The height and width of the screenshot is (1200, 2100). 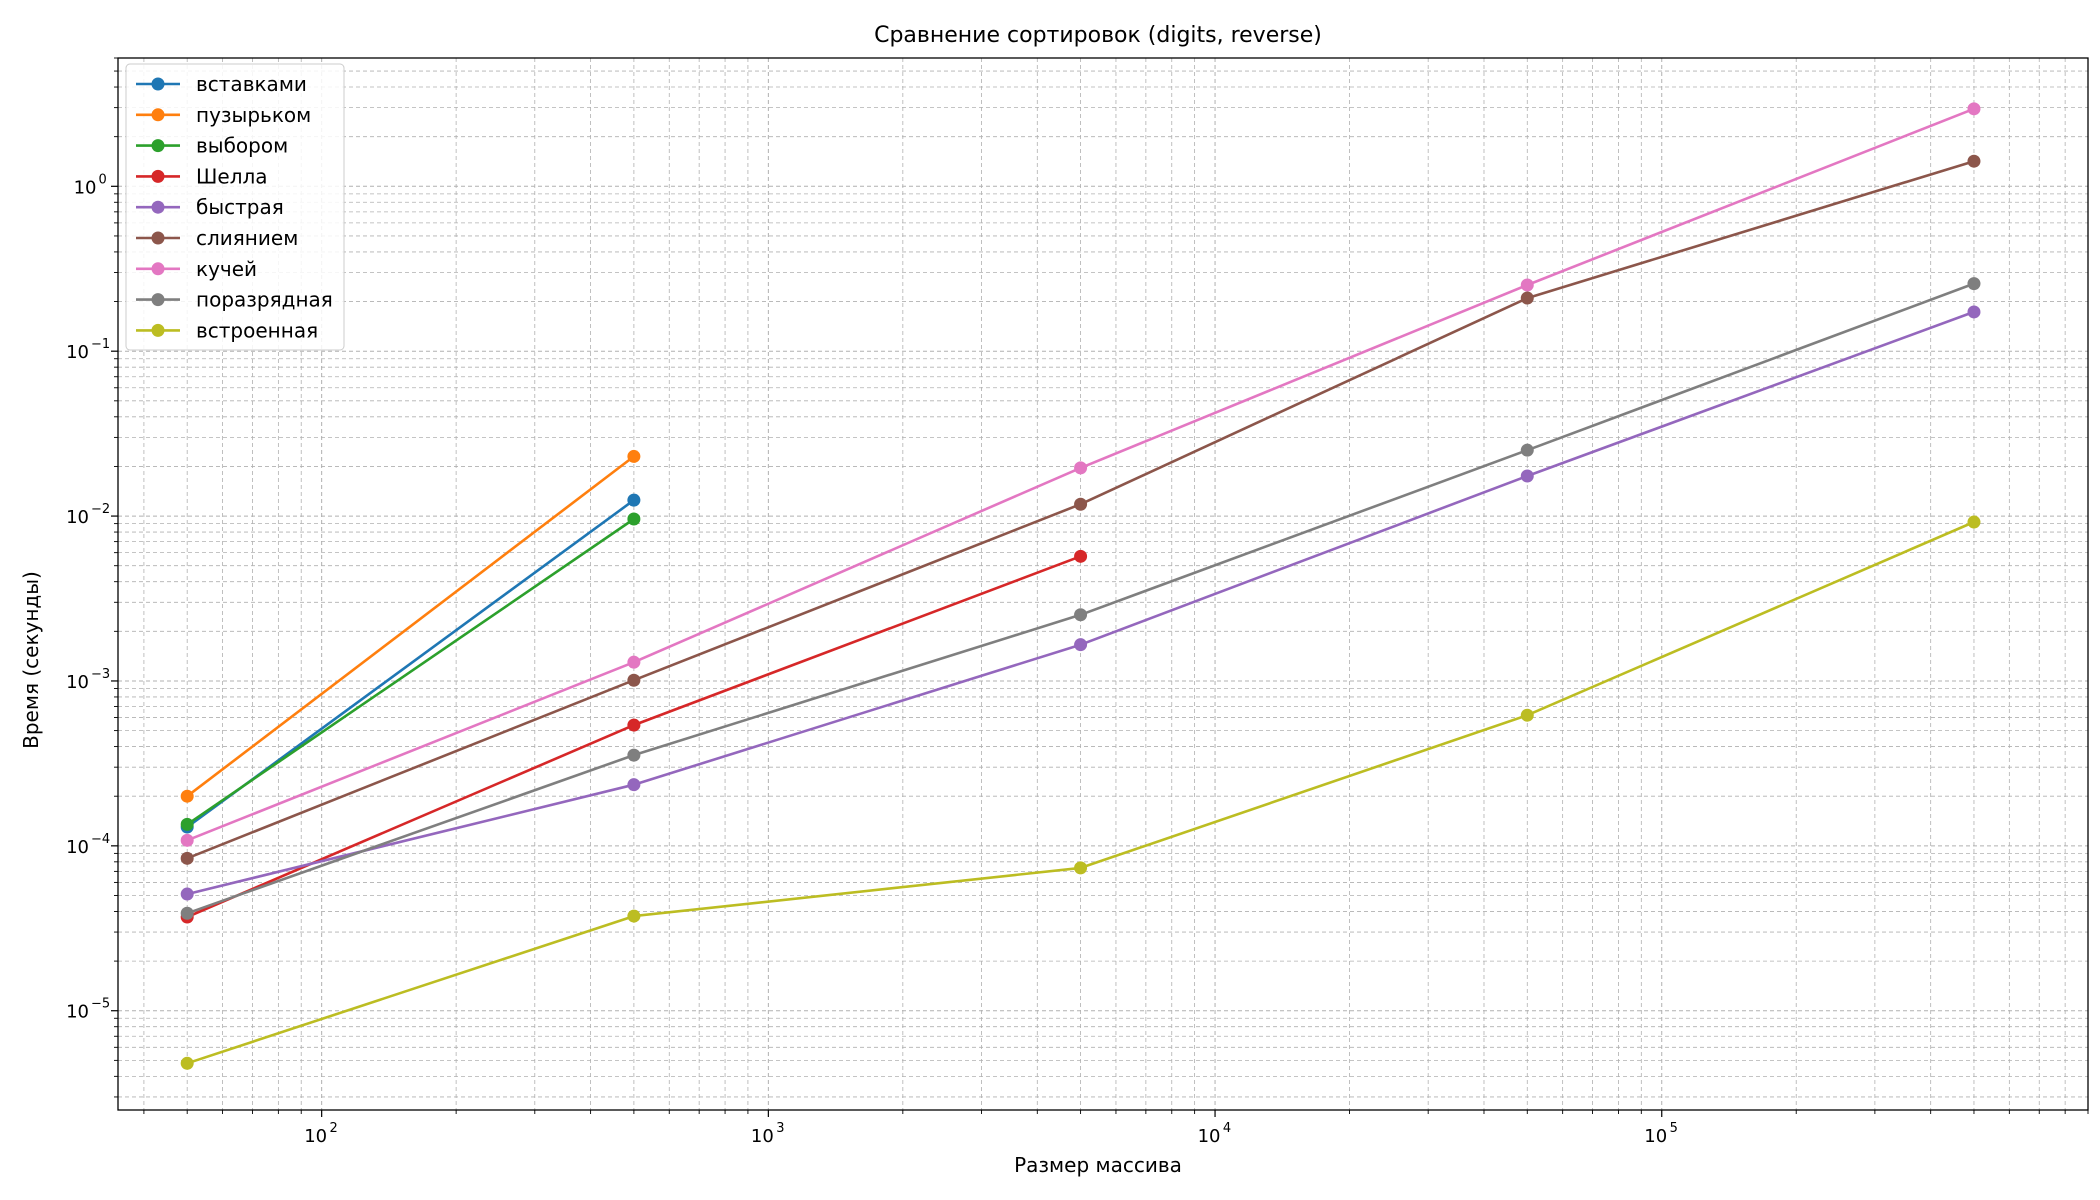 I want to click on legend-label: кучей, so click(x=226, y=269).